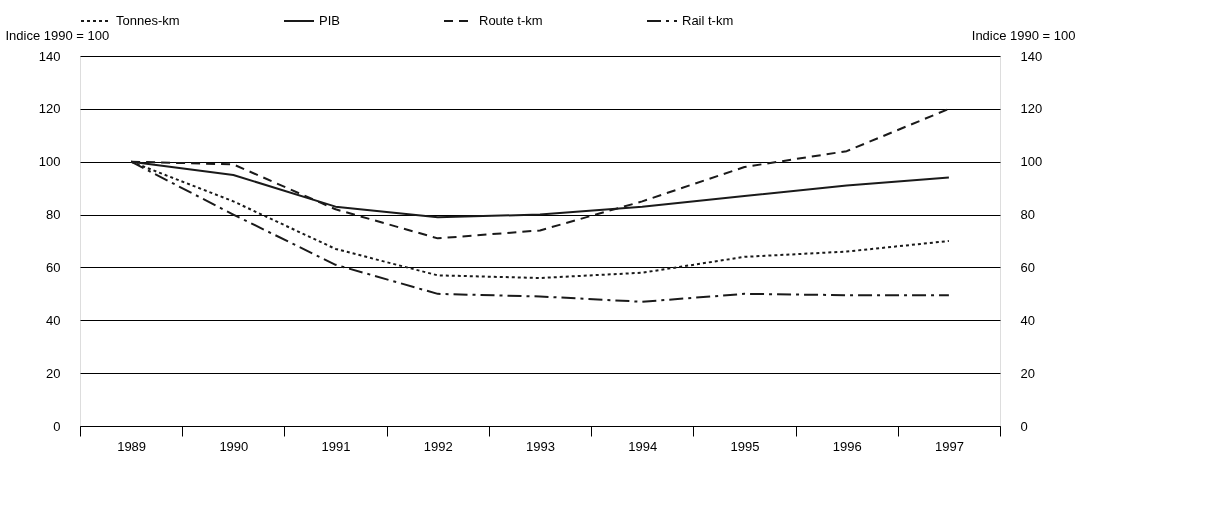  Describe the element at coordinates (438, 446) in the screenshot. I see `x-tick-label: 1992` at that location.